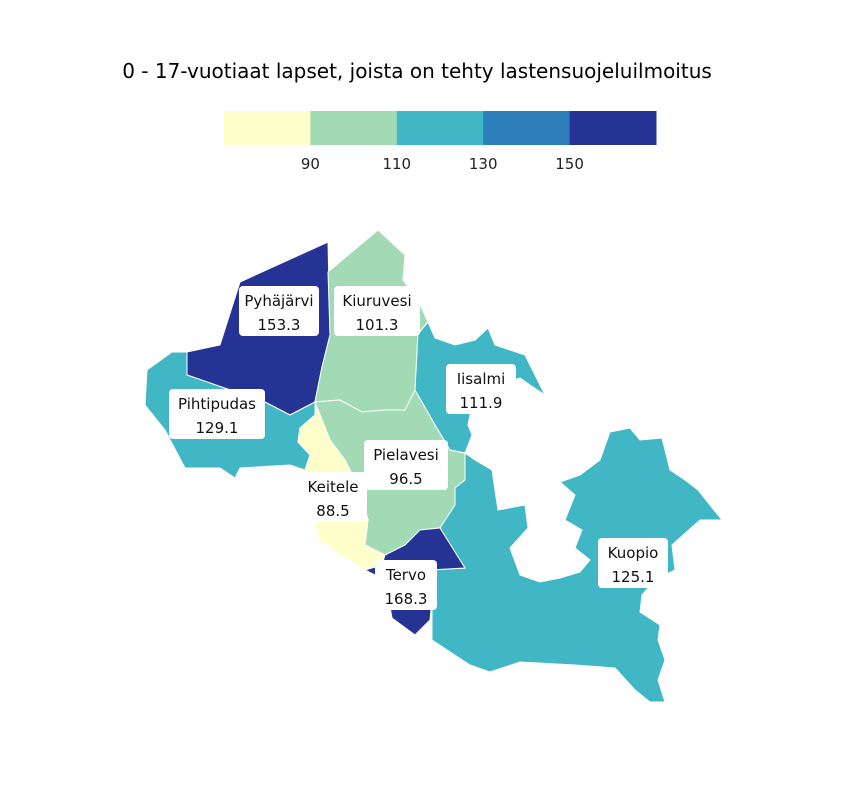 The image size is (864, 792). I want to click on region-value: 153.3, so click(279, 325).